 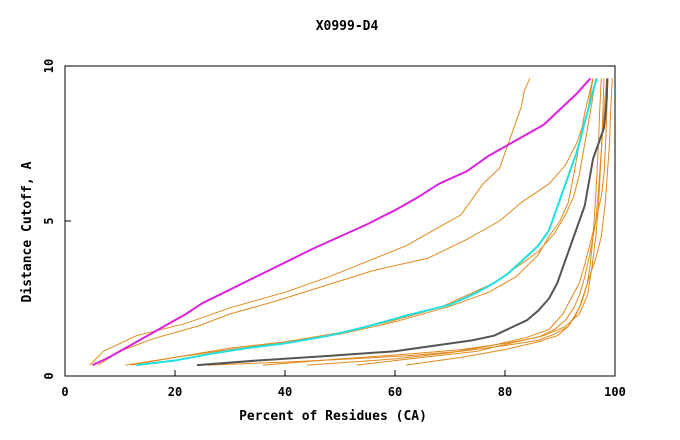 What do you see at coordinates (347, 26) in the screenshot?
I see `chart-title: X0999-D4` at bounding box center [347, 26].